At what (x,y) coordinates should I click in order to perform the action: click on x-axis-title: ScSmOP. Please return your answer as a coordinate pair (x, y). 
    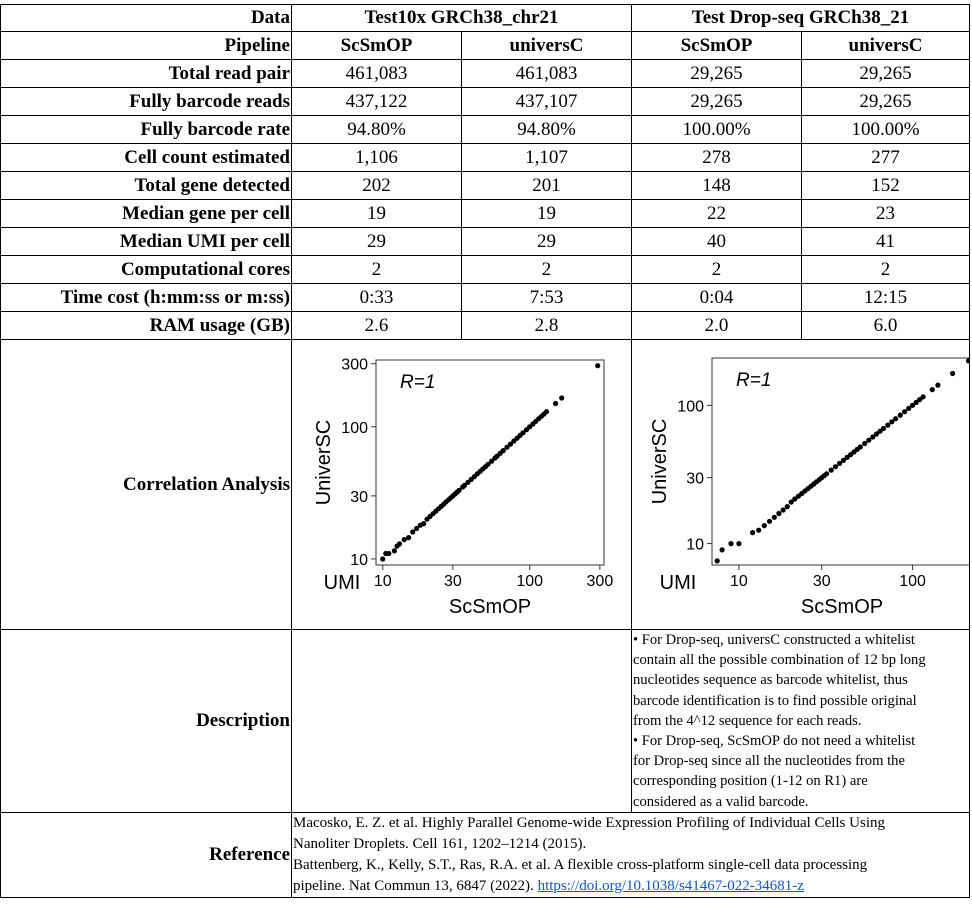
    Looking at the image, I should click on (490, 607).